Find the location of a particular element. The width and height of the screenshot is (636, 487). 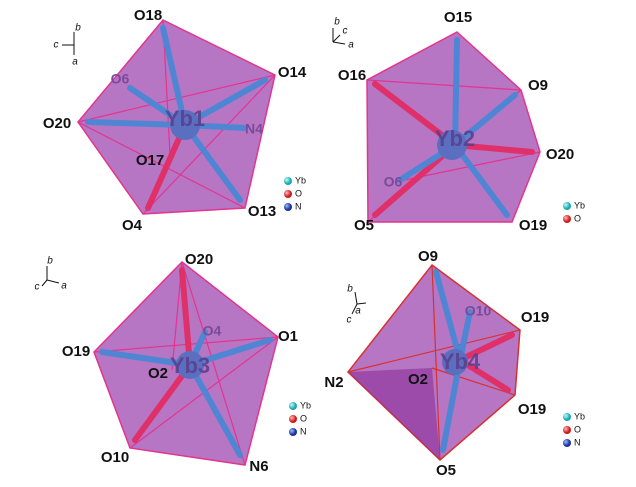

center-label: Yb2 is located at coordinates (455, 138).